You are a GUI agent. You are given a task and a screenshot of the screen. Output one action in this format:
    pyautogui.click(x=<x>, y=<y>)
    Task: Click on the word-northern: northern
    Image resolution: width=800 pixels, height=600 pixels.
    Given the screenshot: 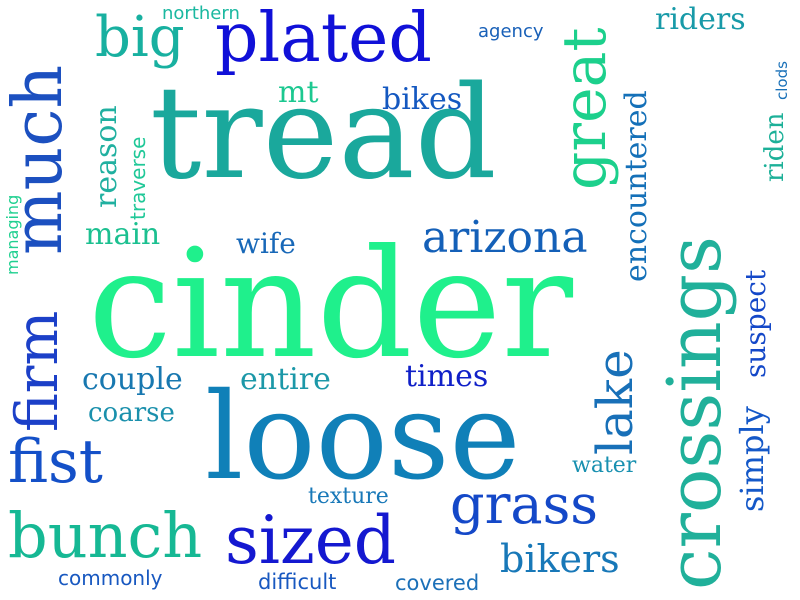 What is the action you would take?
    pyautogui.click(x=201, y=13)
    